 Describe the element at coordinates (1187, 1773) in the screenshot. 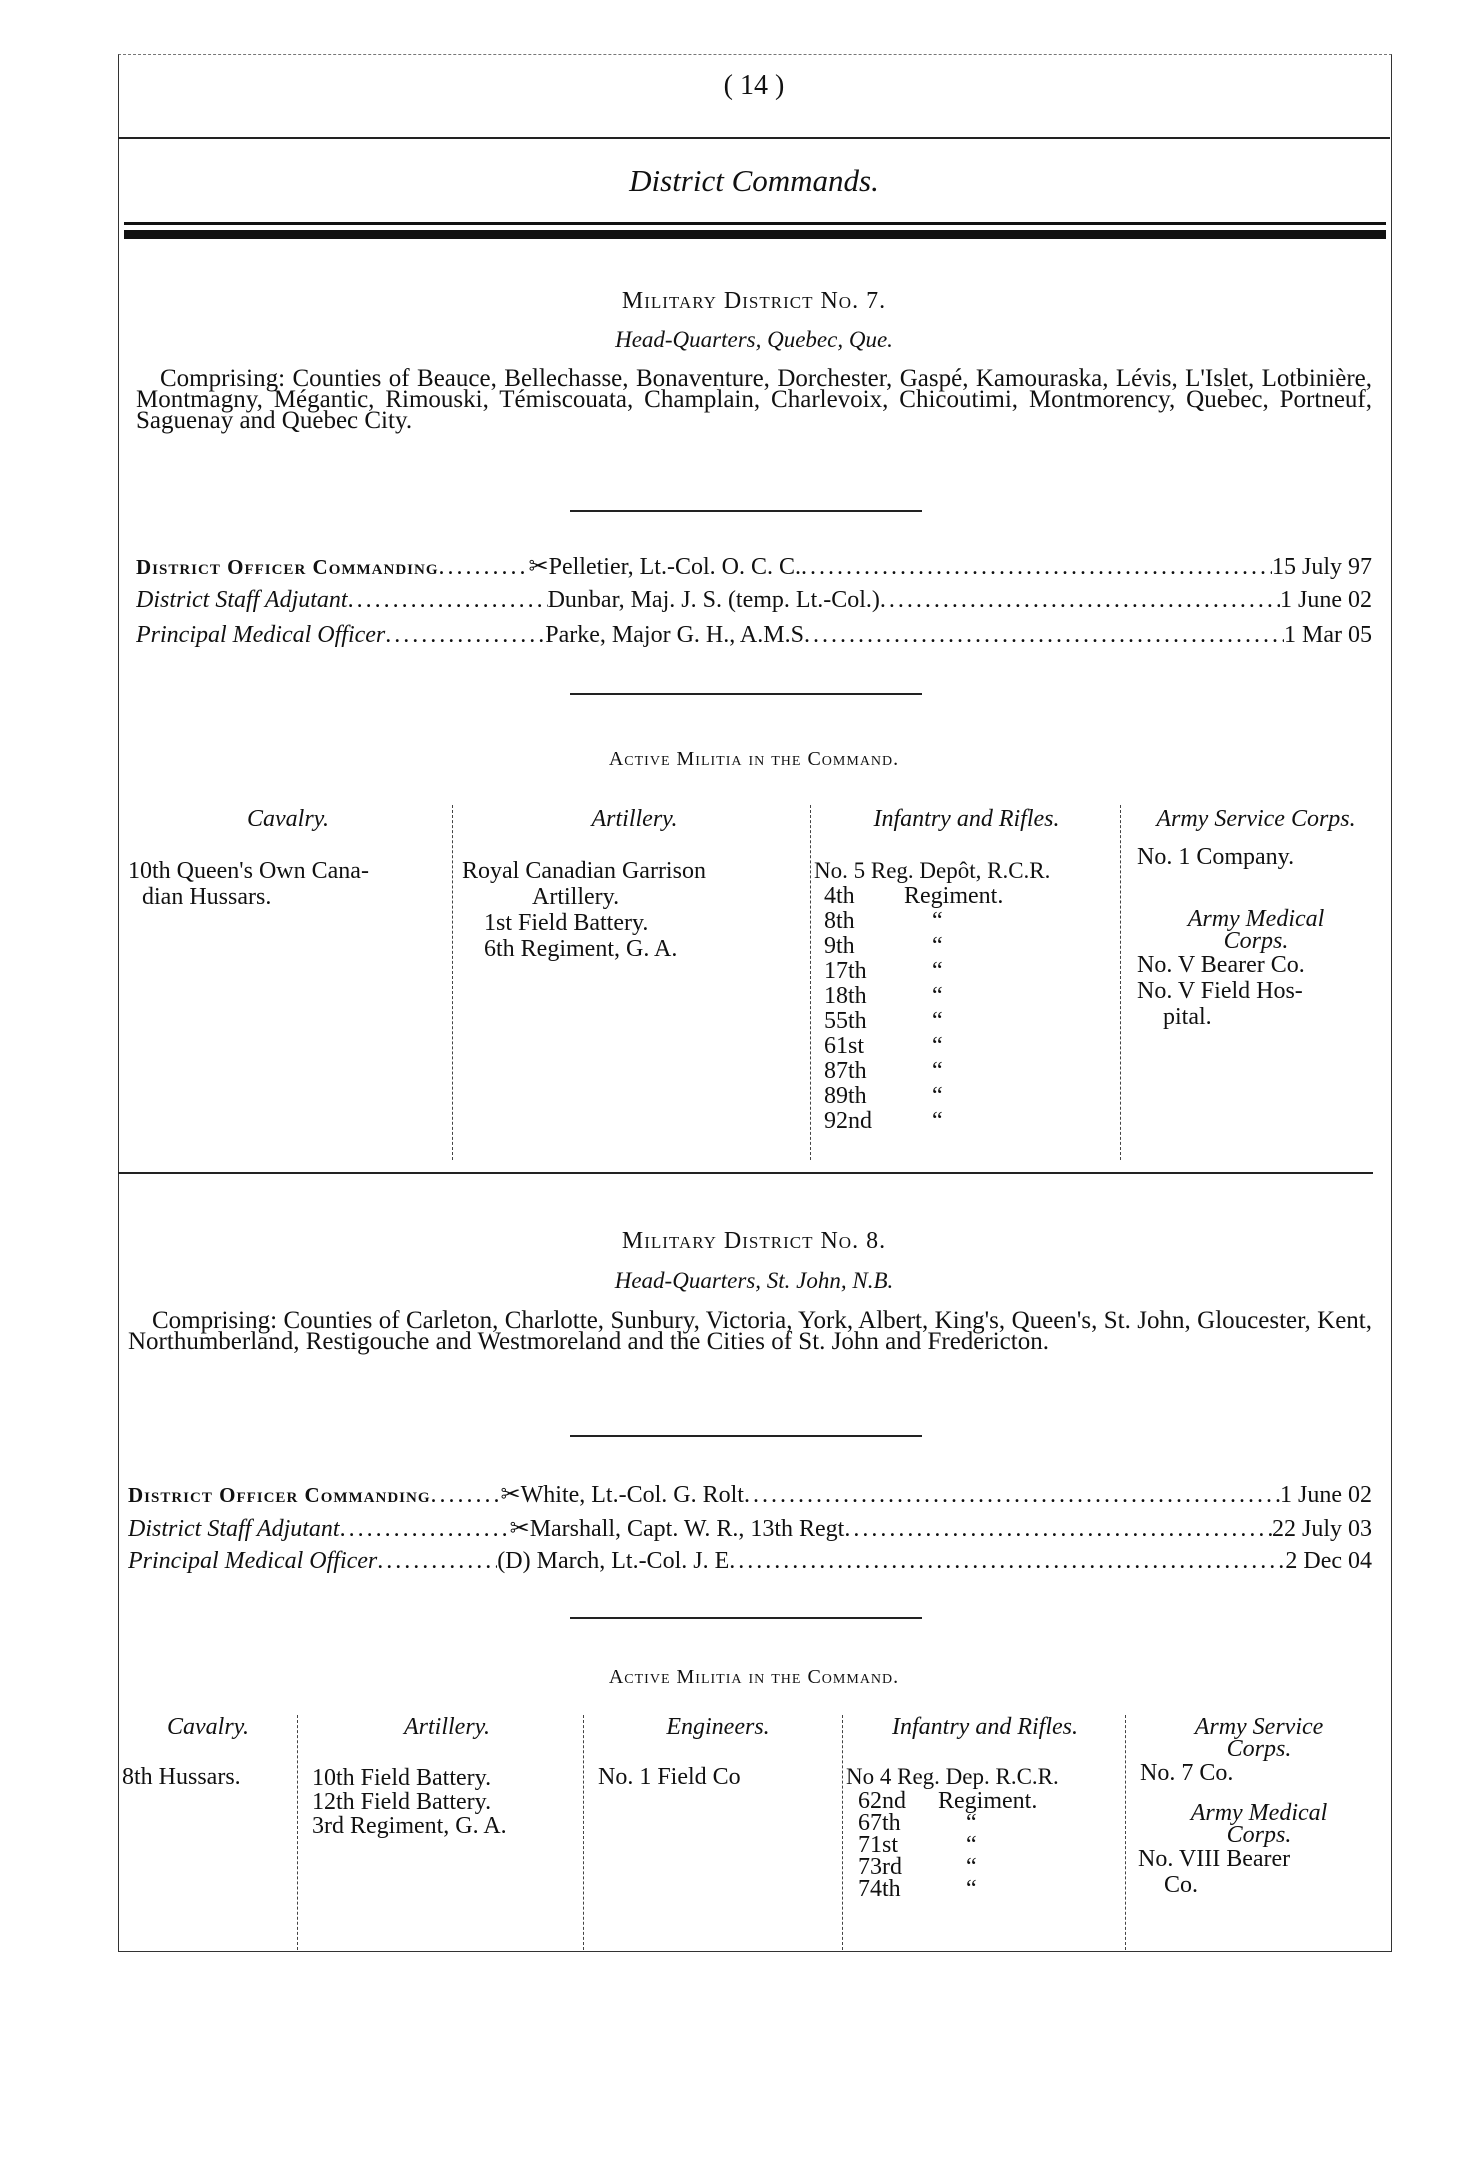

I see `list-item: No. 7 Co.` at that location.